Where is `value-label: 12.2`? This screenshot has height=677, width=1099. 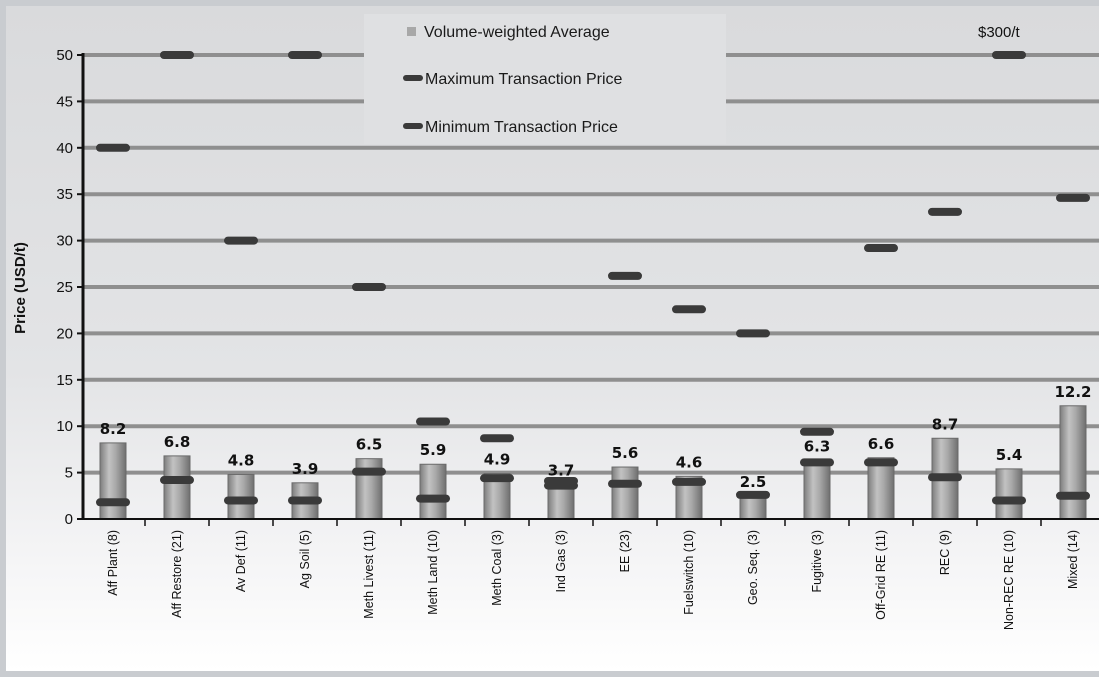 value-label: 12.2 is located at coordinates (1072, 392).